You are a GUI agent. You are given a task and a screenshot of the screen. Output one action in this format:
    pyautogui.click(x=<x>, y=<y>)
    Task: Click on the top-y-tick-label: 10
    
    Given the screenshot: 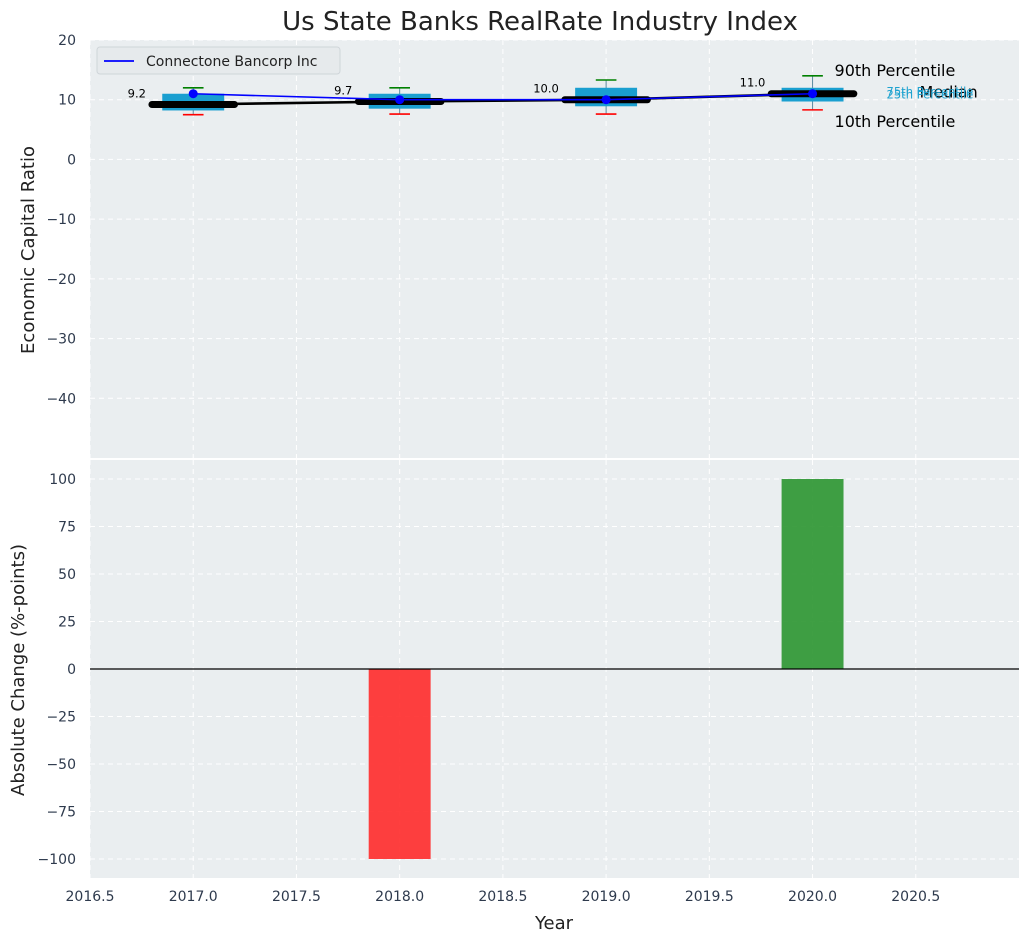 What is the action you would take?
    pyautogui.click(x=67, y=101)
    